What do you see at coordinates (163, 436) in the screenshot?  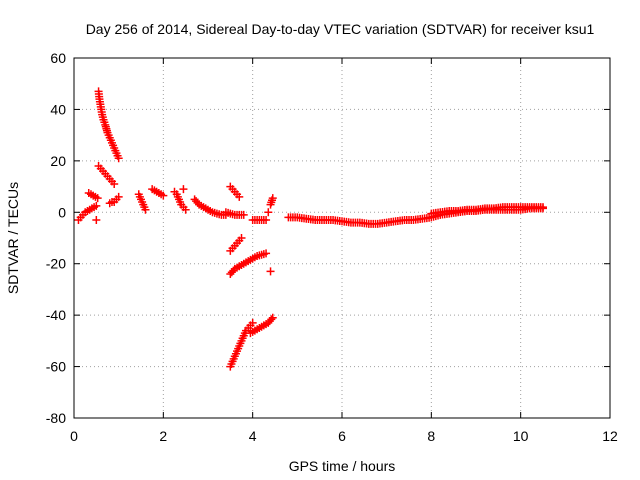 I see `x-tick-label: 2` at bounding box center [163, 436].